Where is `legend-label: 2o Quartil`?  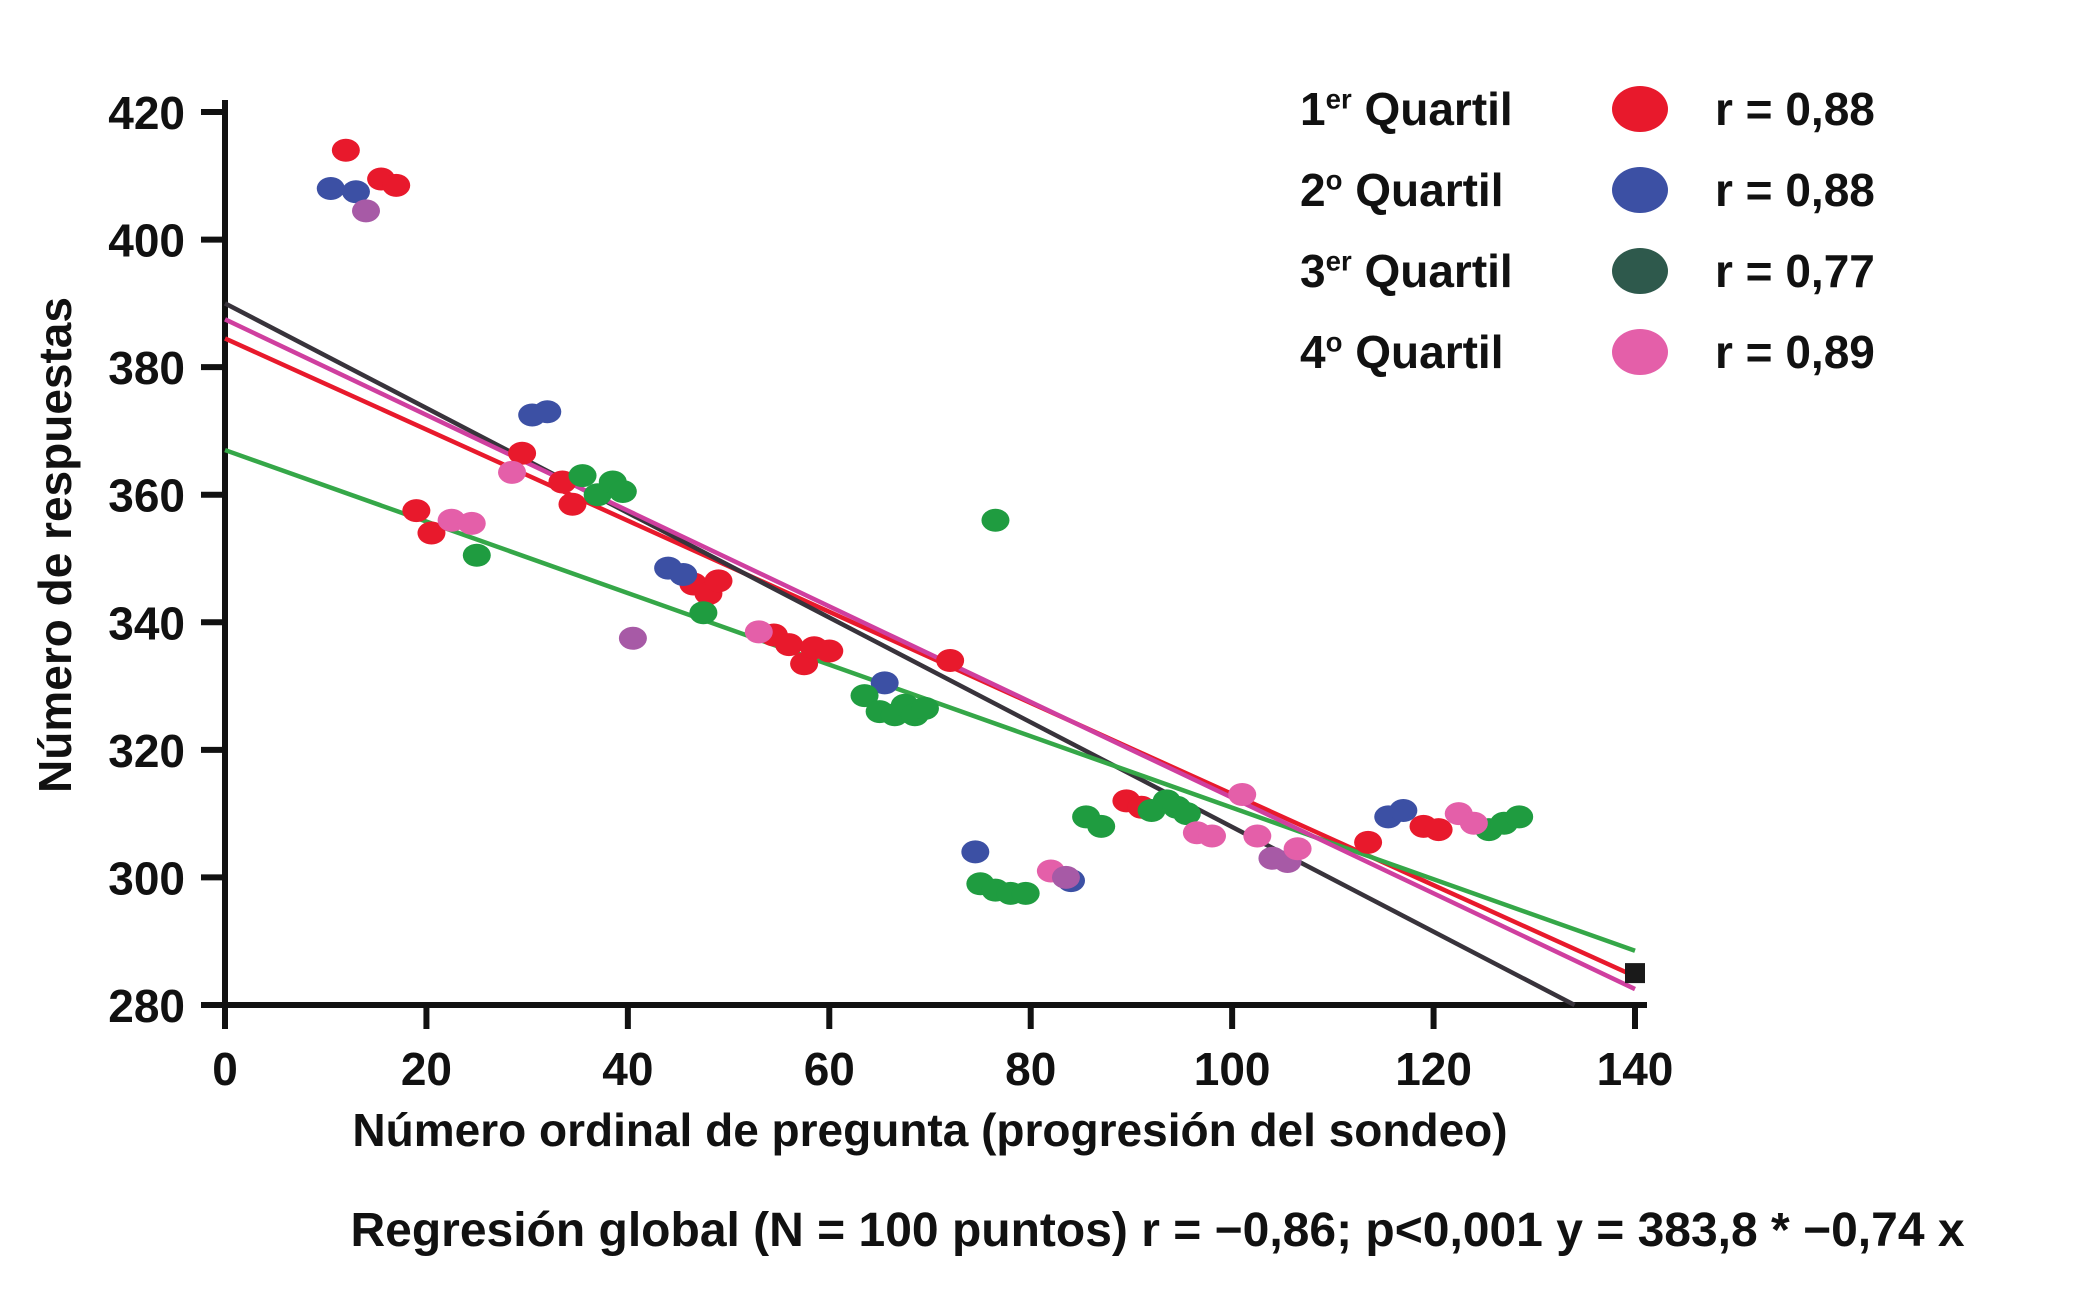 legend-label: 2o Quartil is located at coordinates (1402, 189).